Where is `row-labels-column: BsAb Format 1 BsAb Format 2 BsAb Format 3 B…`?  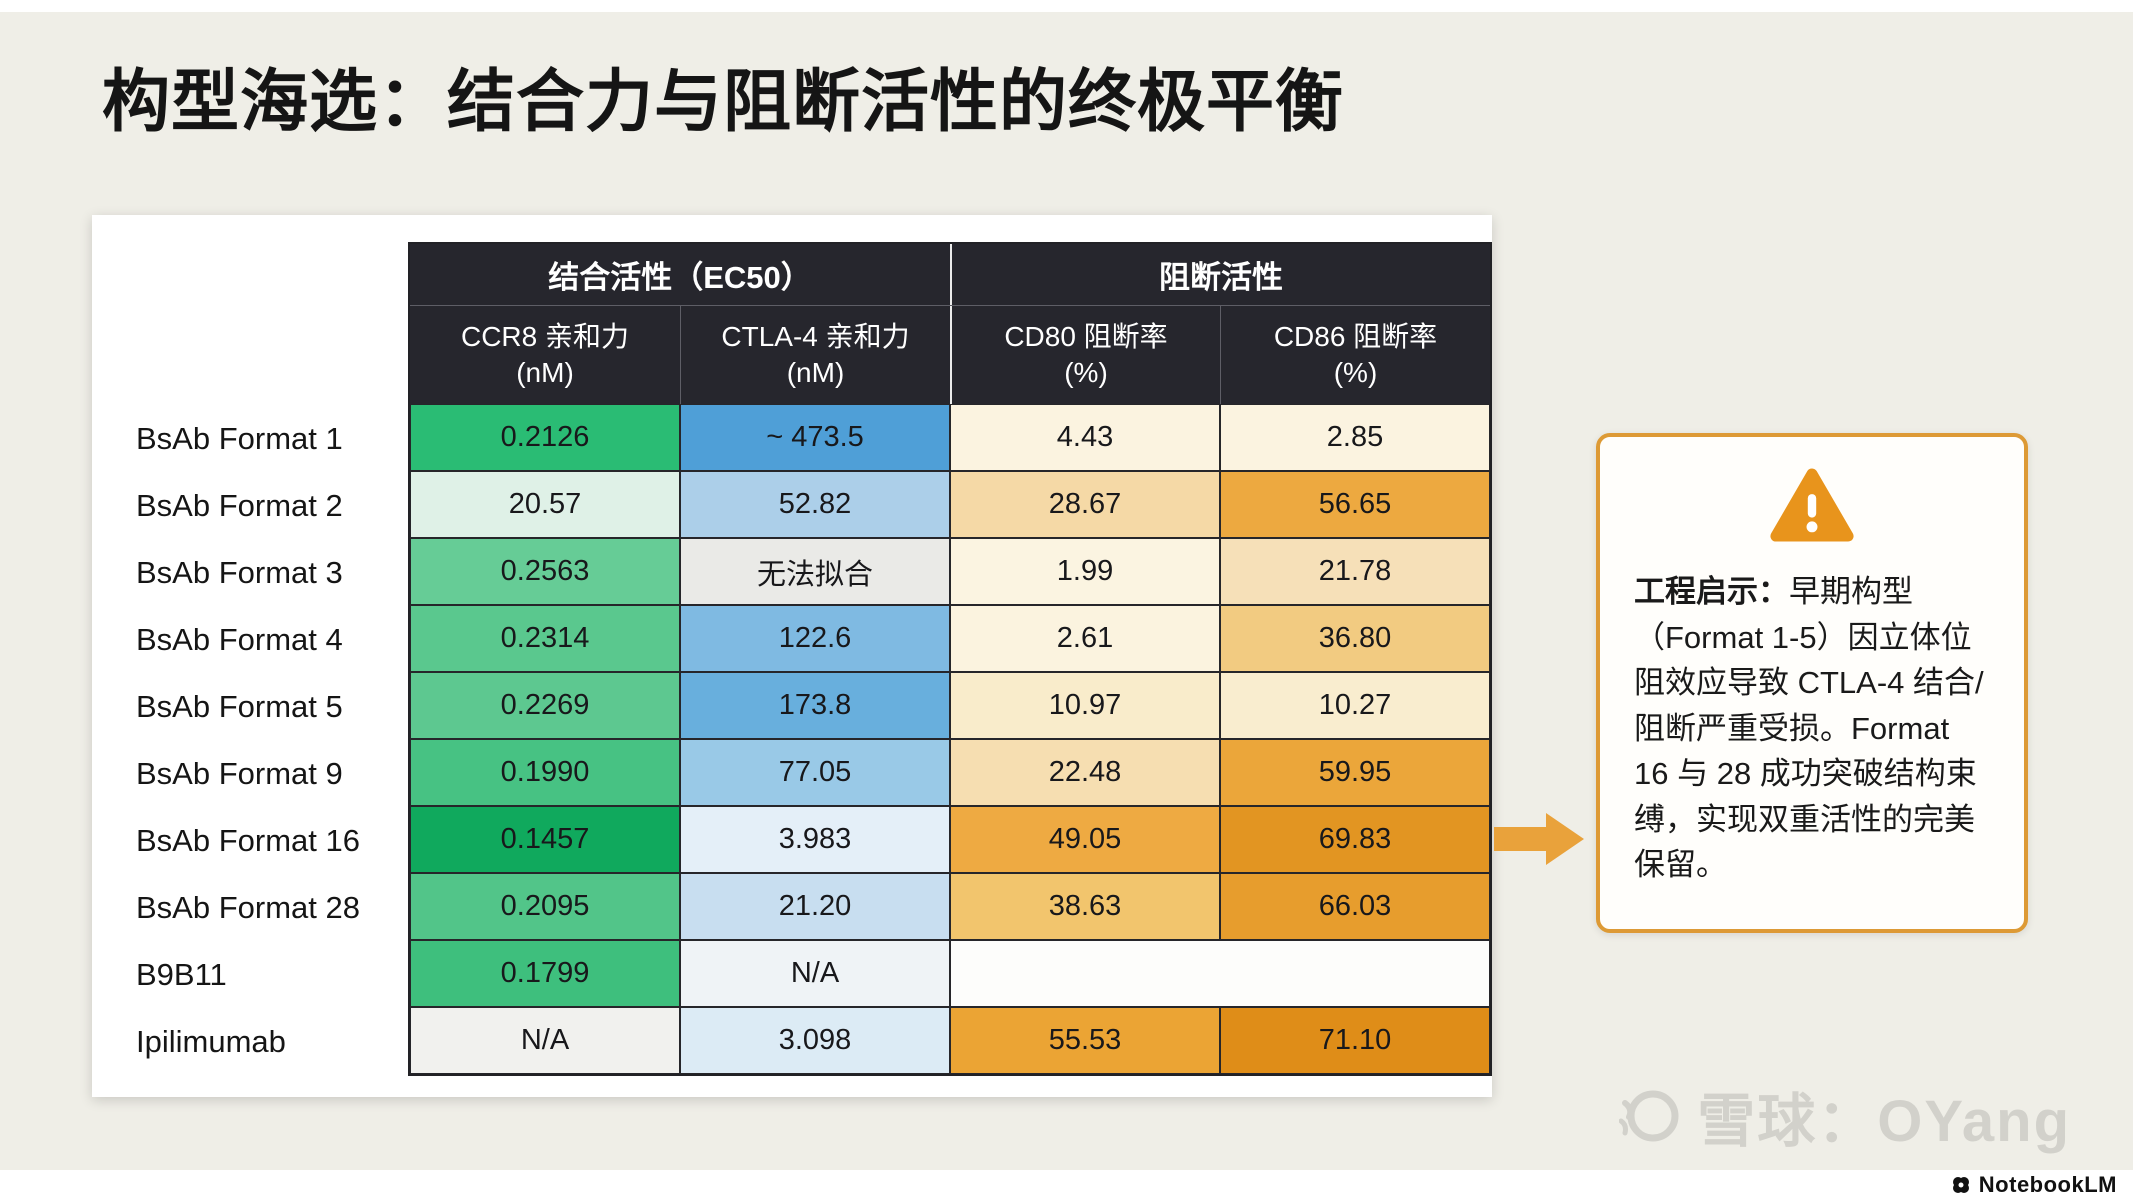
row-labels-column: BsAb Format 1 BsAb Format 2 BsAb Format 3 B… is located at coordinates (250, 659).